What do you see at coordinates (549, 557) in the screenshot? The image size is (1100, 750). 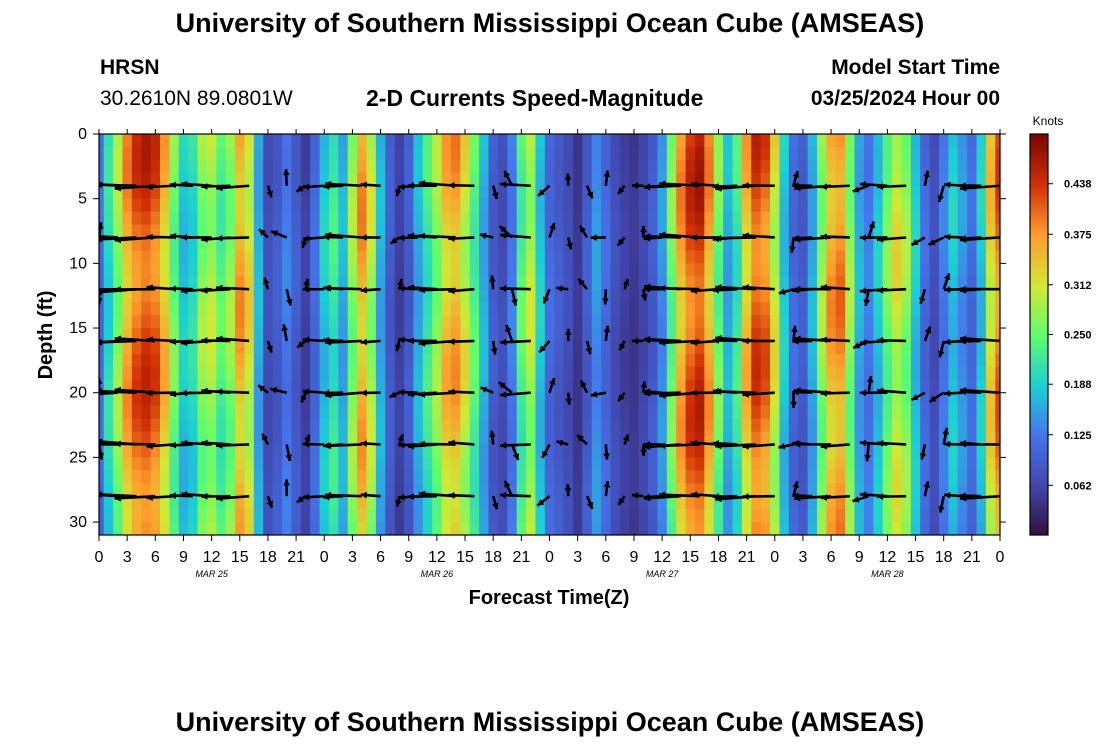 I see `x-tick-label: 0` at bounding box center [549, 557].